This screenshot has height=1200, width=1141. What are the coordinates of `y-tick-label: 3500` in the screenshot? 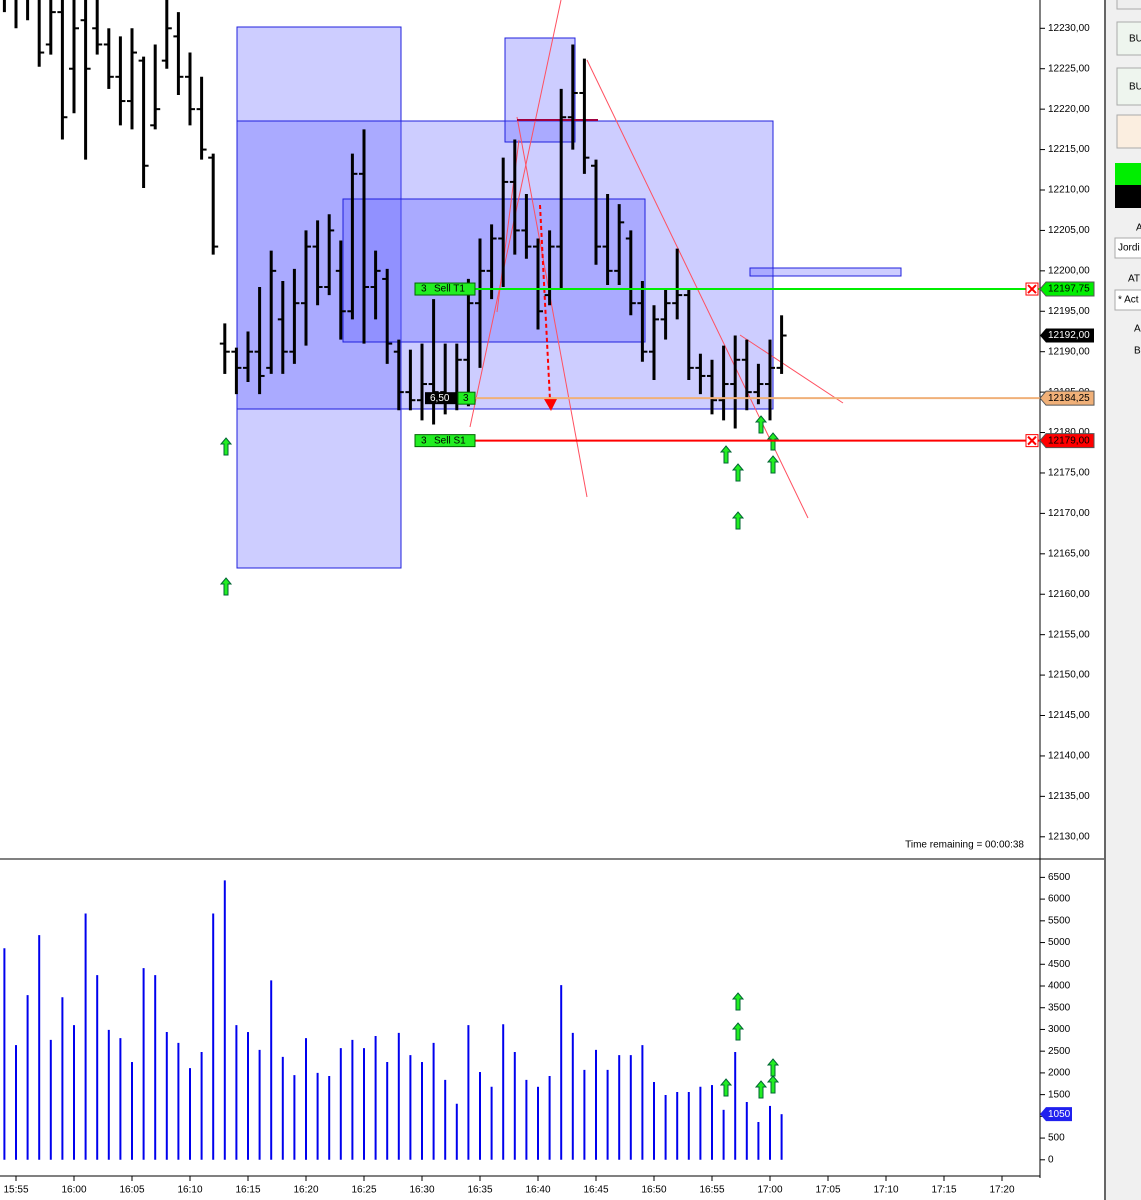 It's located at (1059, 1007).